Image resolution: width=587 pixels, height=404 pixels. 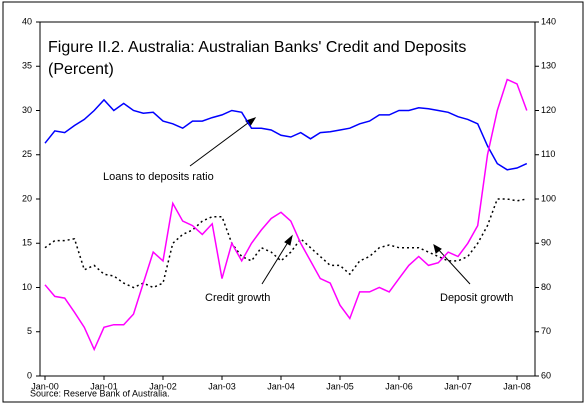 What do you see at coordinates (281, 386) in the screenshot?
I see `x-tick-label: Jan-04` at bounding box center [281, 386].